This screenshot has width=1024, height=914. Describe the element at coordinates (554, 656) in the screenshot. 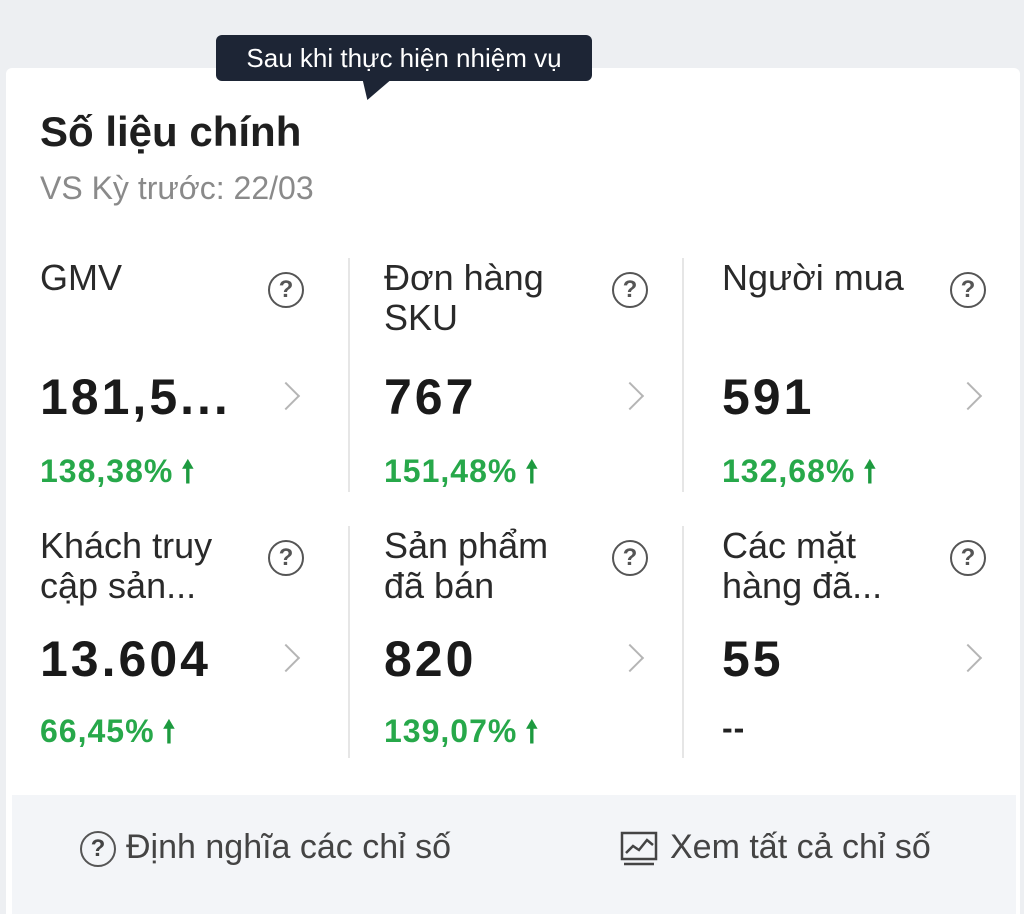

I see `metric-card-products-sold: Sản phẩm đã bán ? 820 139,07% 🠕` at that location.